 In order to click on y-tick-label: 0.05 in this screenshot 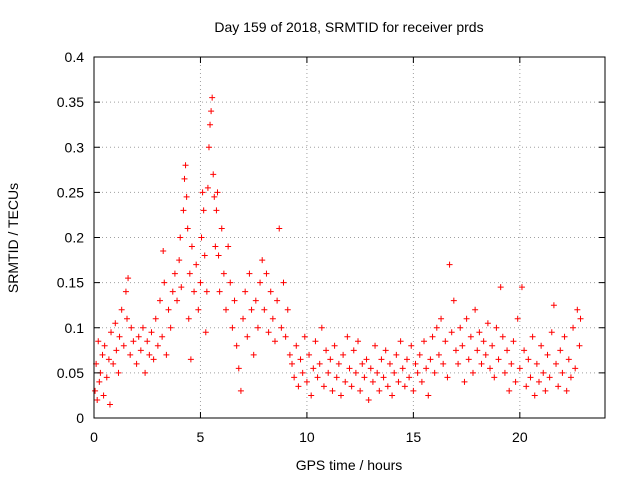, I will do `click(70, 373)`.